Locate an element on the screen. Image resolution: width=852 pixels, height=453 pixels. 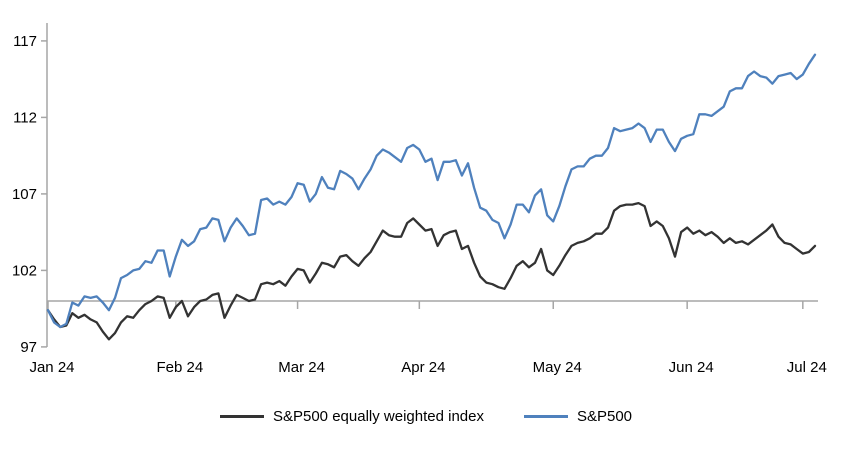
x-tick-label: Jul 24 is located at coordinates (807, 367).